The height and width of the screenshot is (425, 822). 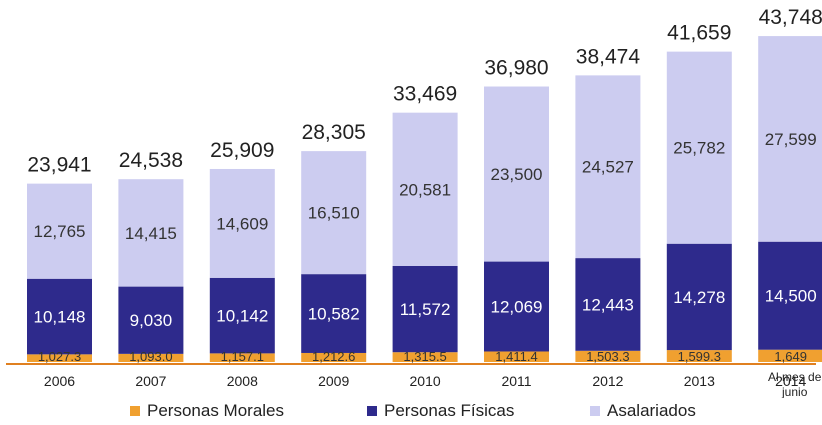 I want to click on bar-segment-personas-morales-2011, so click(x=516, y=356).